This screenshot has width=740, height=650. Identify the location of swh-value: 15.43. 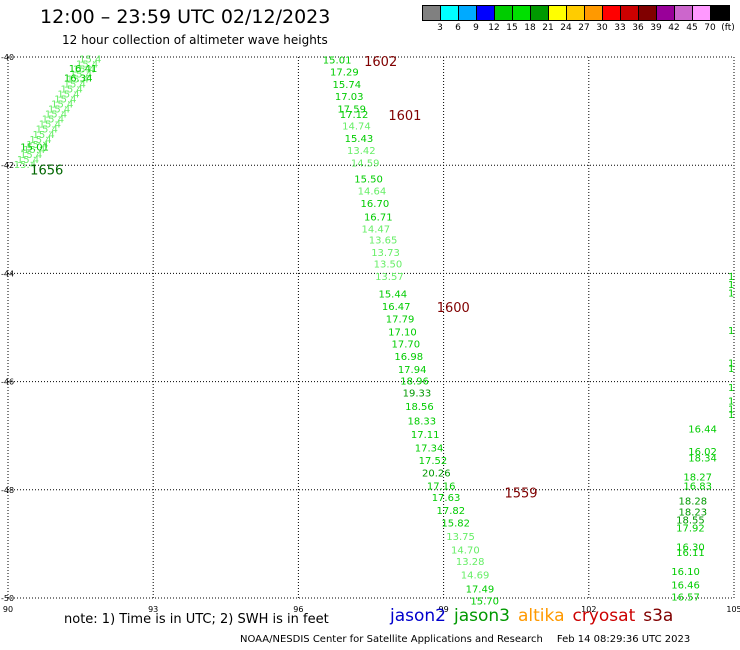
(359, 139).